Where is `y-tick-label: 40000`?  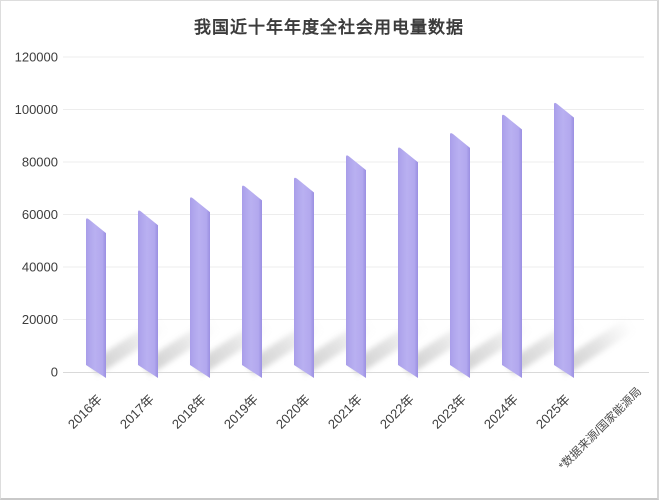 y-tick-label: 40000 is located at coordinates (40, 267).